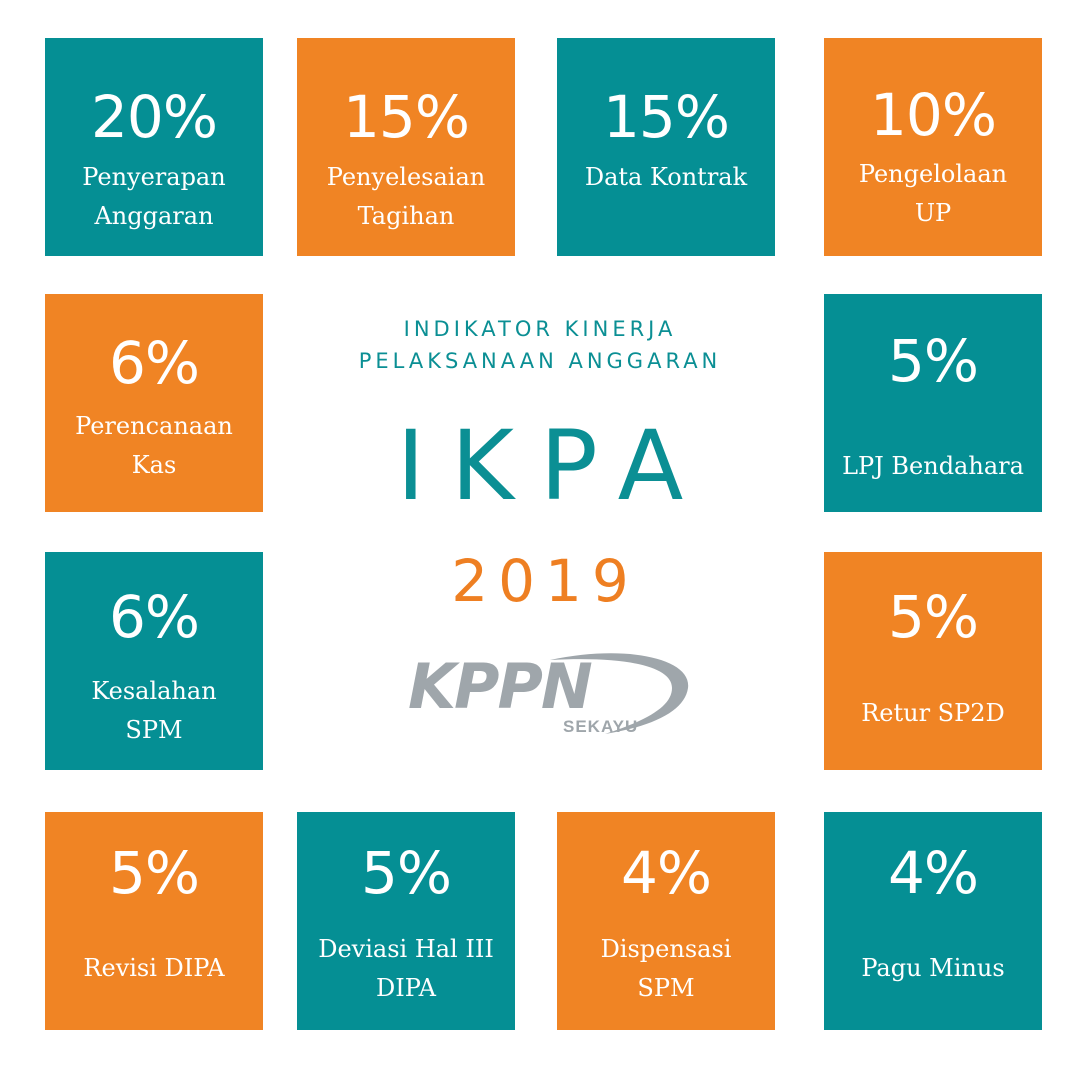 This screenshot has height=1080, width=1080. I want to click on tile-pagu-minus: 4% Pagu Minus, so click(933, 921).